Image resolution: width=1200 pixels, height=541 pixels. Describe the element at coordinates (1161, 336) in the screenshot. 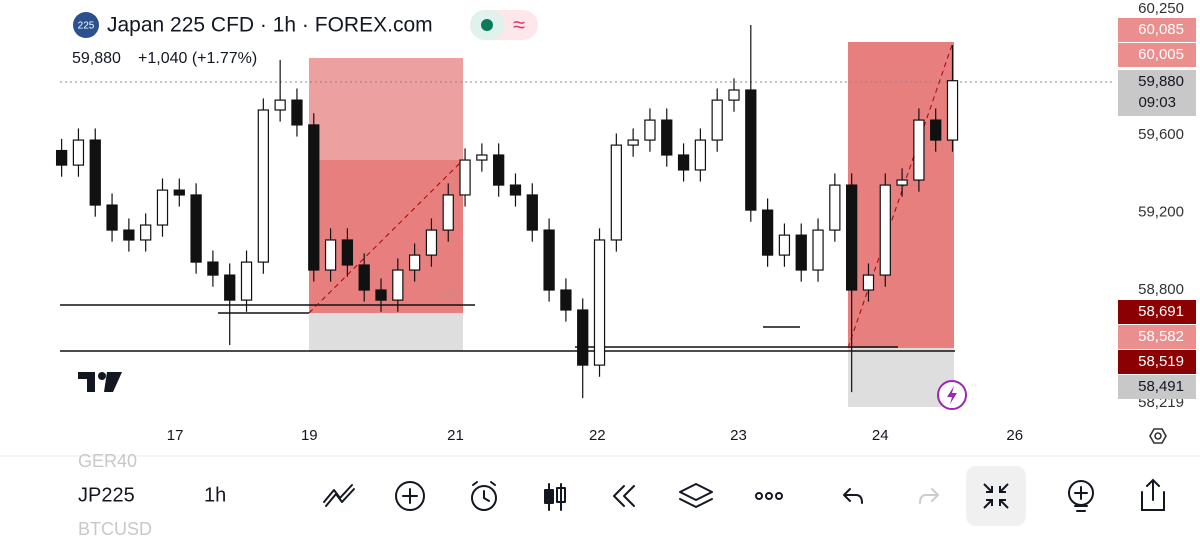

I see `price-label-text: 58,582` at that location.